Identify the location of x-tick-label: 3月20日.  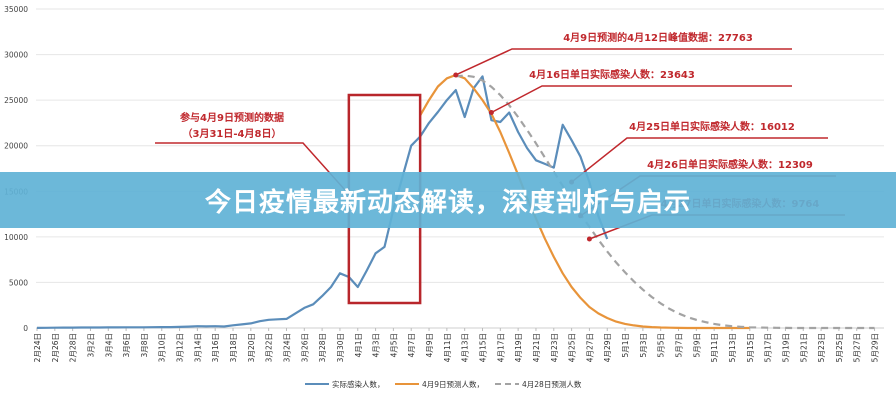
(251, 347).